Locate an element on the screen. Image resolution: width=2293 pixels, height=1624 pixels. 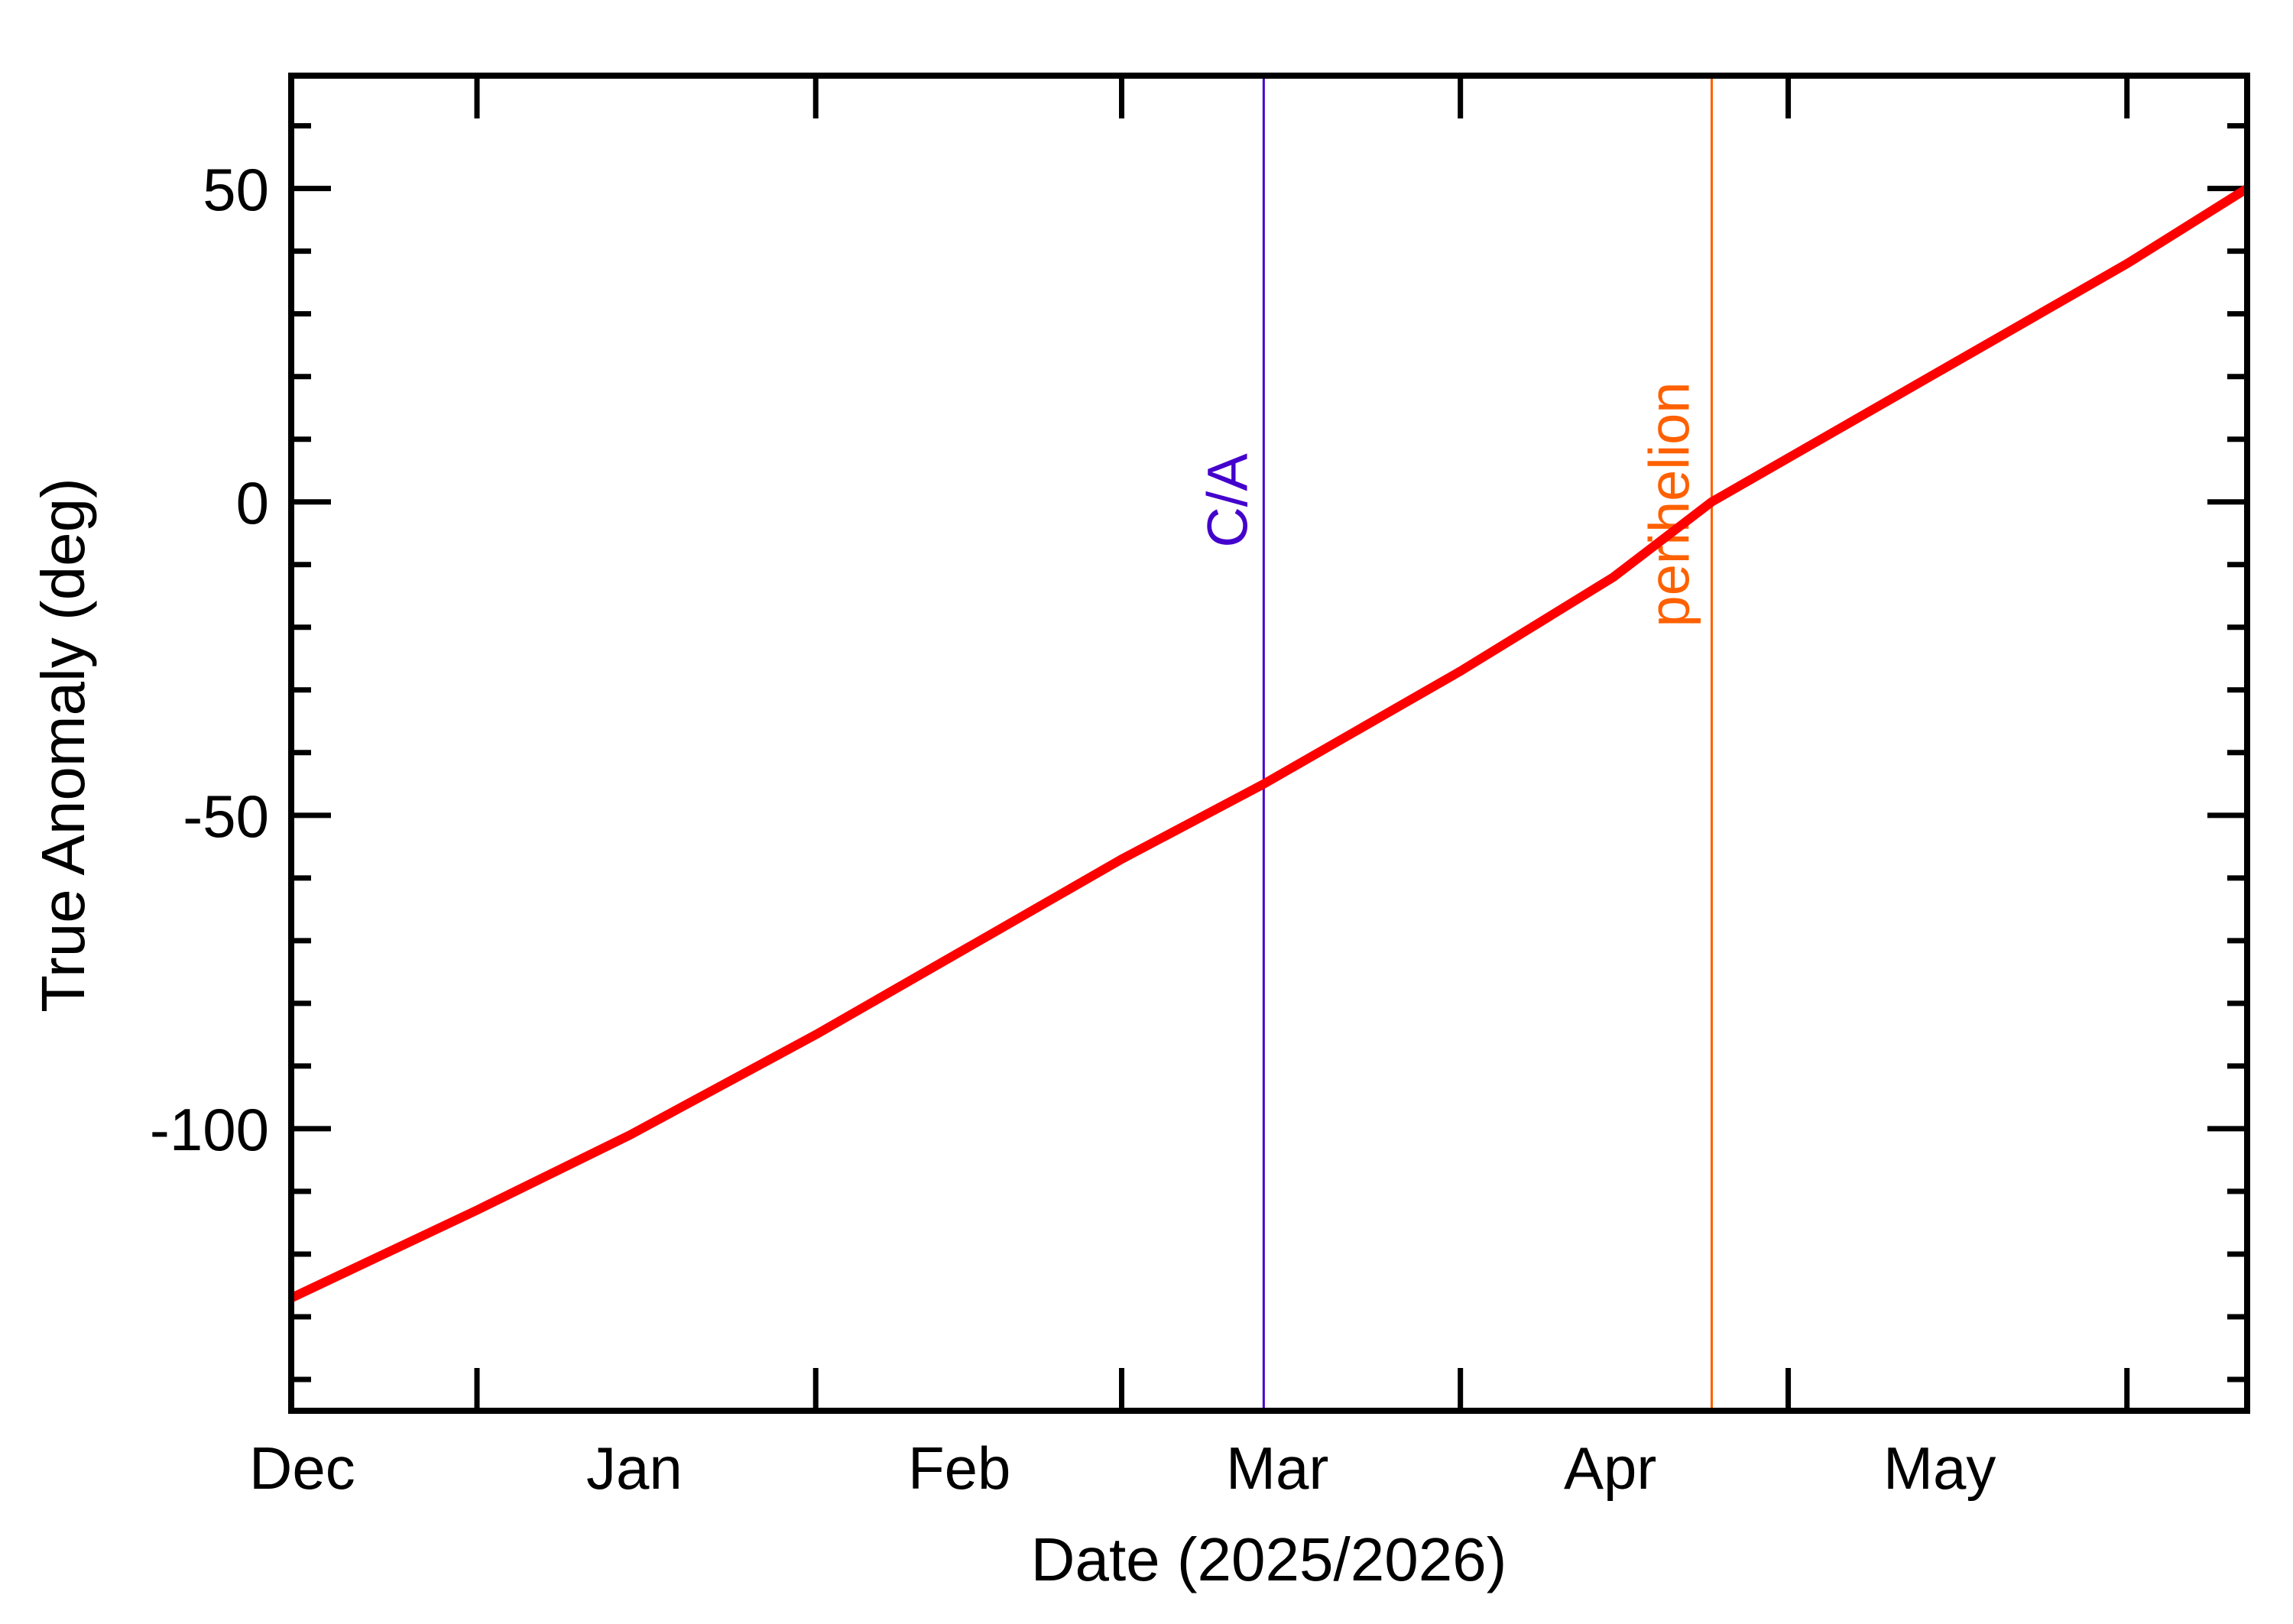
x-tick-label: Apr is located at coordinates (1610, 1468).